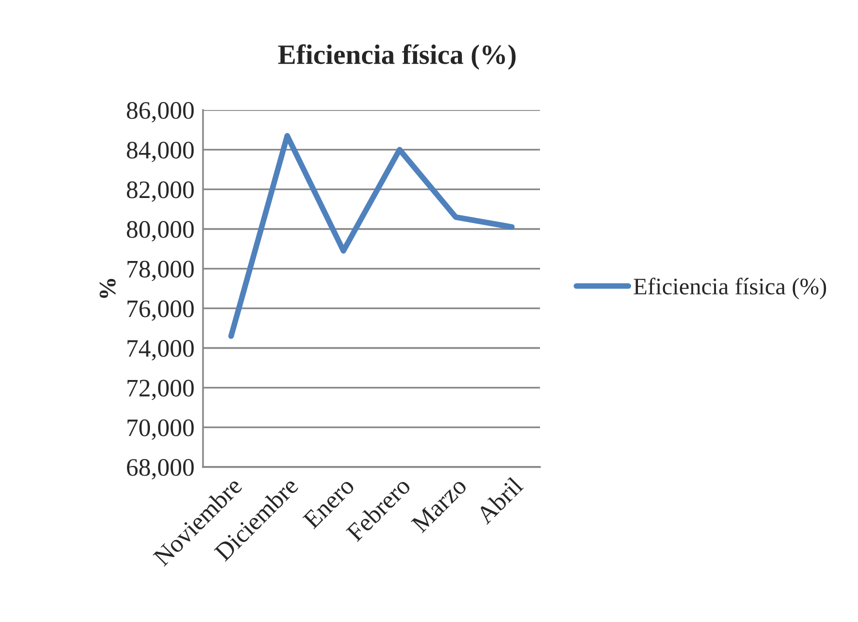 The image size is (858, 622). What do you see at coordinates (161, 271) in the screenshot?
I see `y-tick-label: 78,000` at bounding box center [161, 271].